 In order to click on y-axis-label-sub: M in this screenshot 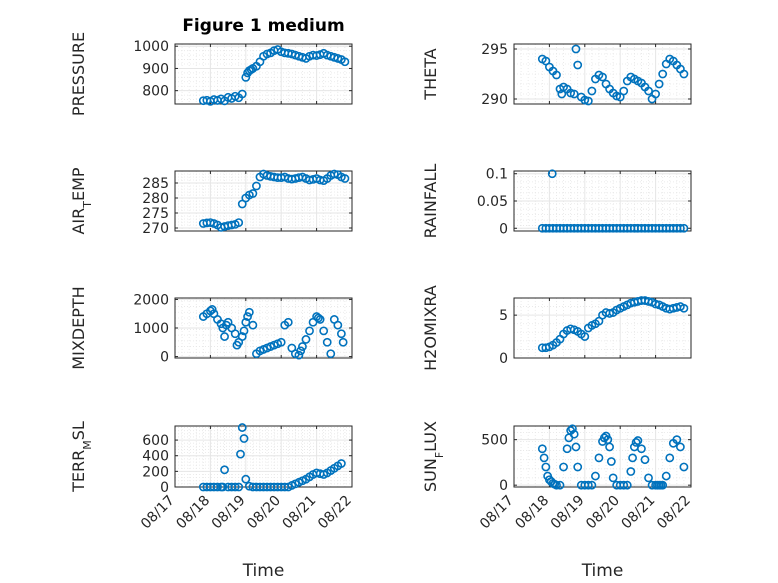, I will do `click(87, 445)`.